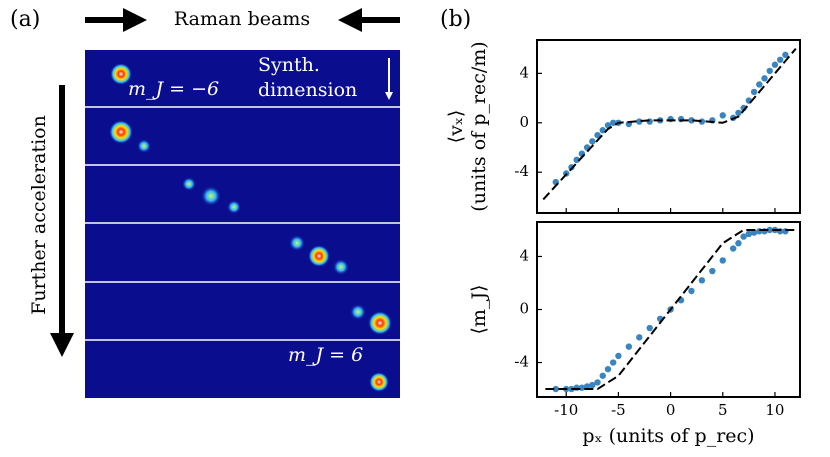 Image resolution: width=830 pixels, height=457 pixels. What do you see at coordinates (456, 127) in the screenshot?
I see `y-label: ⟨vₓ⟩` at bounding box center [456, 127].